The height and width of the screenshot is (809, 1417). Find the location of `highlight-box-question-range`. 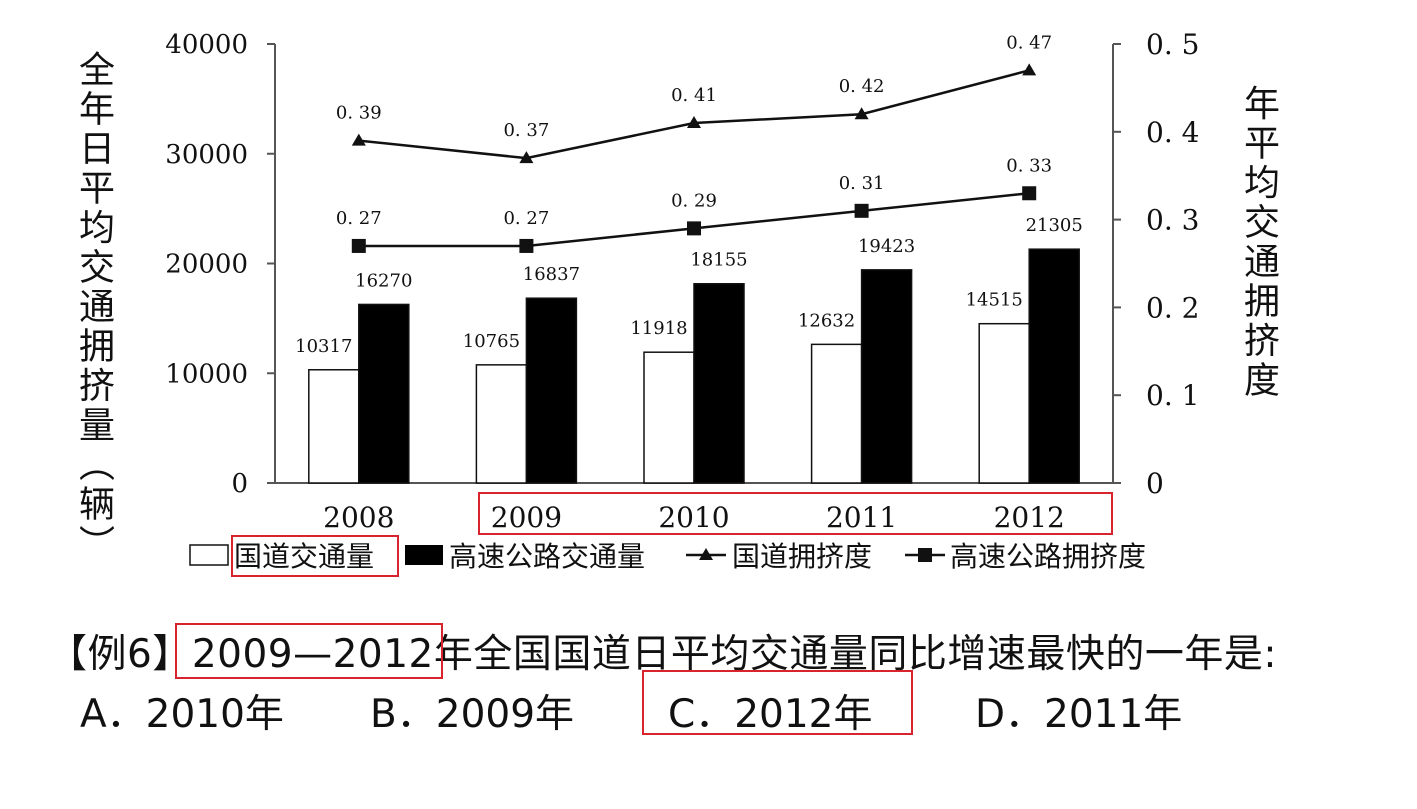

highlight-box-question-range is located at coordinates (309, 651).